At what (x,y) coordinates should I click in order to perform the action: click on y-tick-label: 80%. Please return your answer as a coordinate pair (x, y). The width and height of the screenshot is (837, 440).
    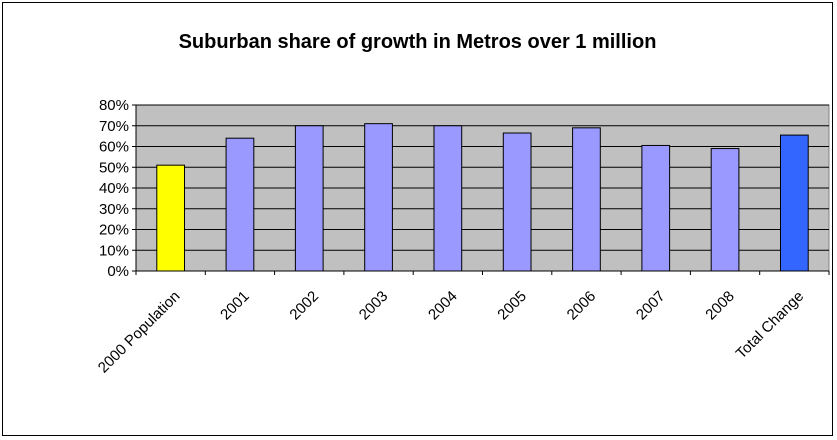
    Looking at the image, I should click on (114, 105).